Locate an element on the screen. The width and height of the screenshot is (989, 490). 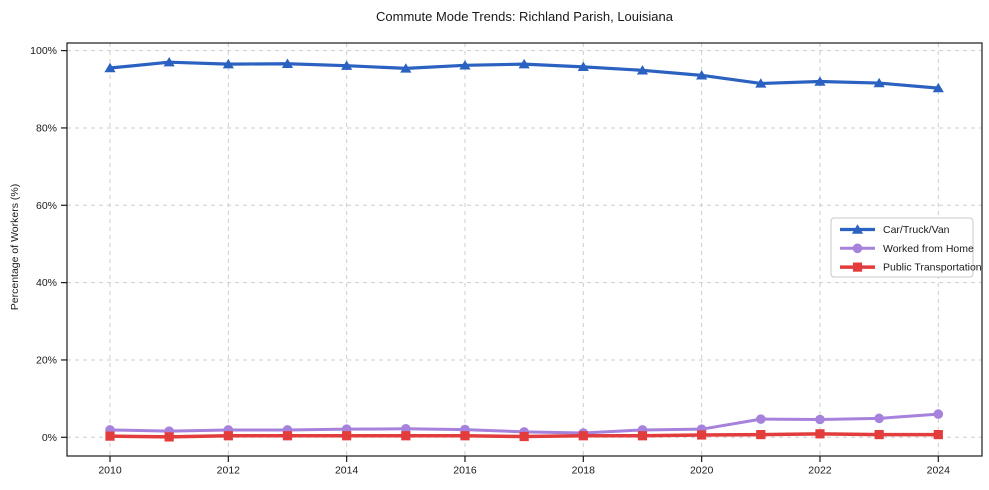
legend-label: Car/Truck/Van is located at coordinates (916, 230).